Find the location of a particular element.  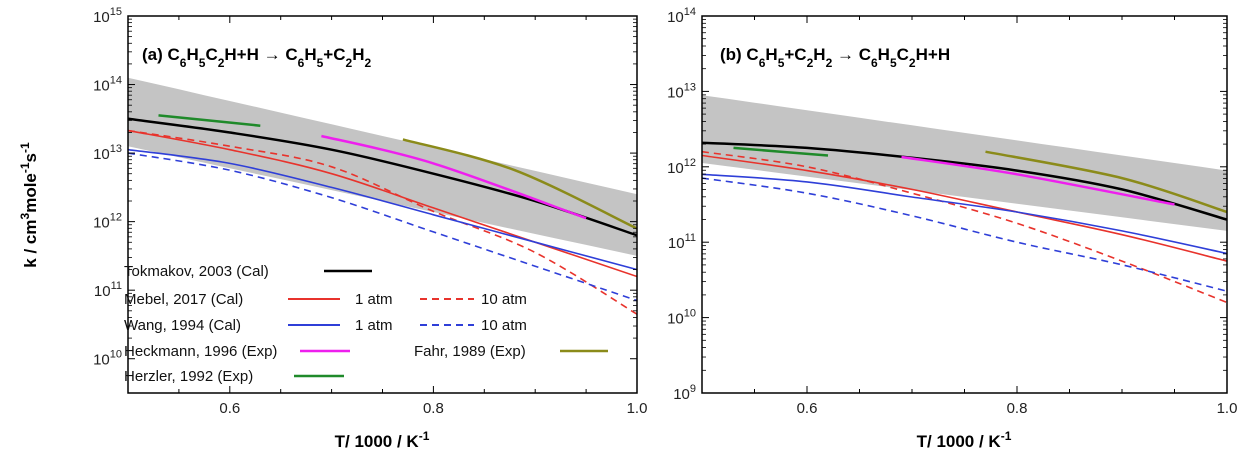

y-axis-title: k / cm3mole-1s-1 is located at coordinates (29, 205).